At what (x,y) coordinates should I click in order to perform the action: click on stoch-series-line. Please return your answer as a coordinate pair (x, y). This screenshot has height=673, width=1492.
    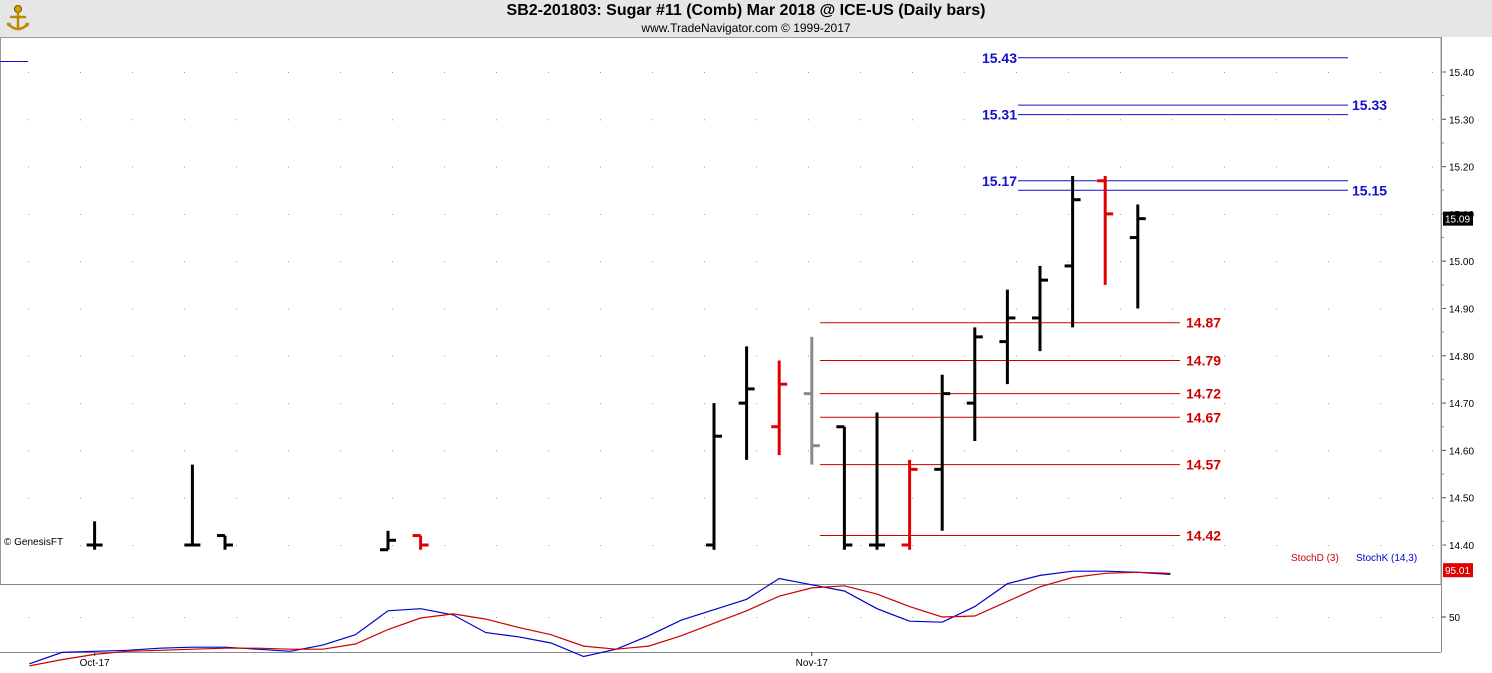
    Looking at the image, I should click on (600, 619).